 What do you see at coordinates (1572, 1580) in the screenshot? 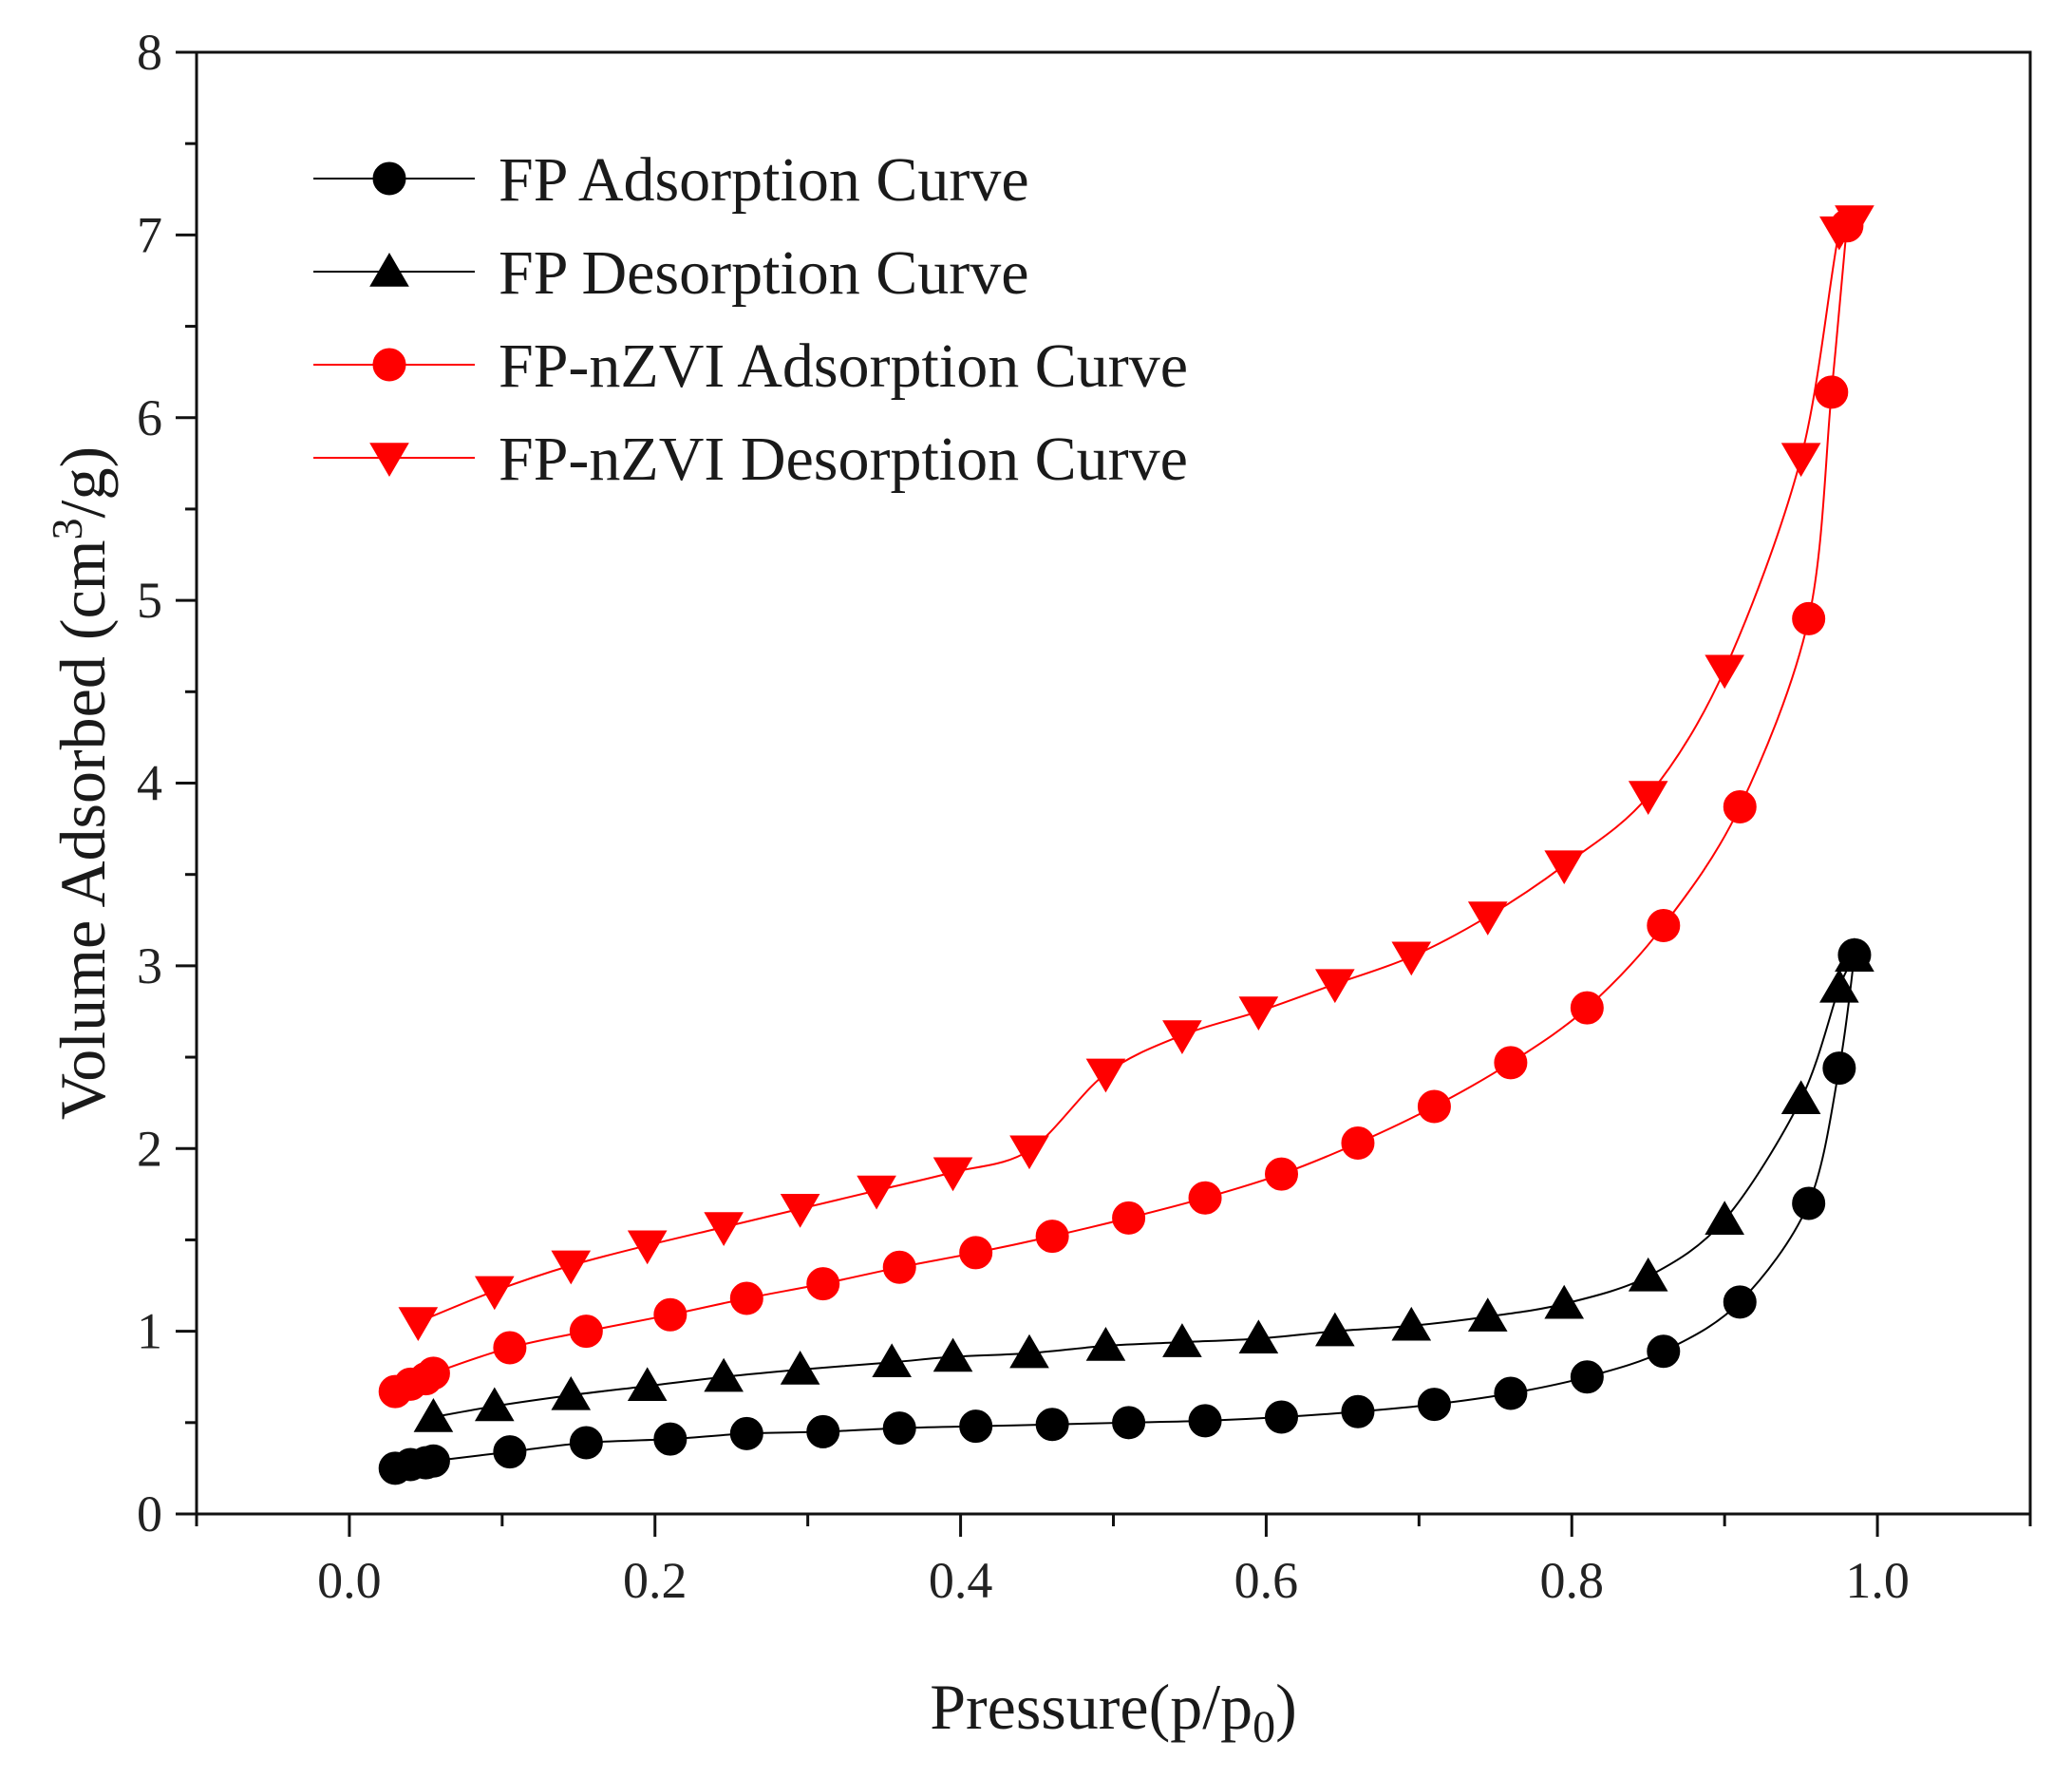
I see `x-tick-label: 0.8` at bounding box center [1572, 1580].